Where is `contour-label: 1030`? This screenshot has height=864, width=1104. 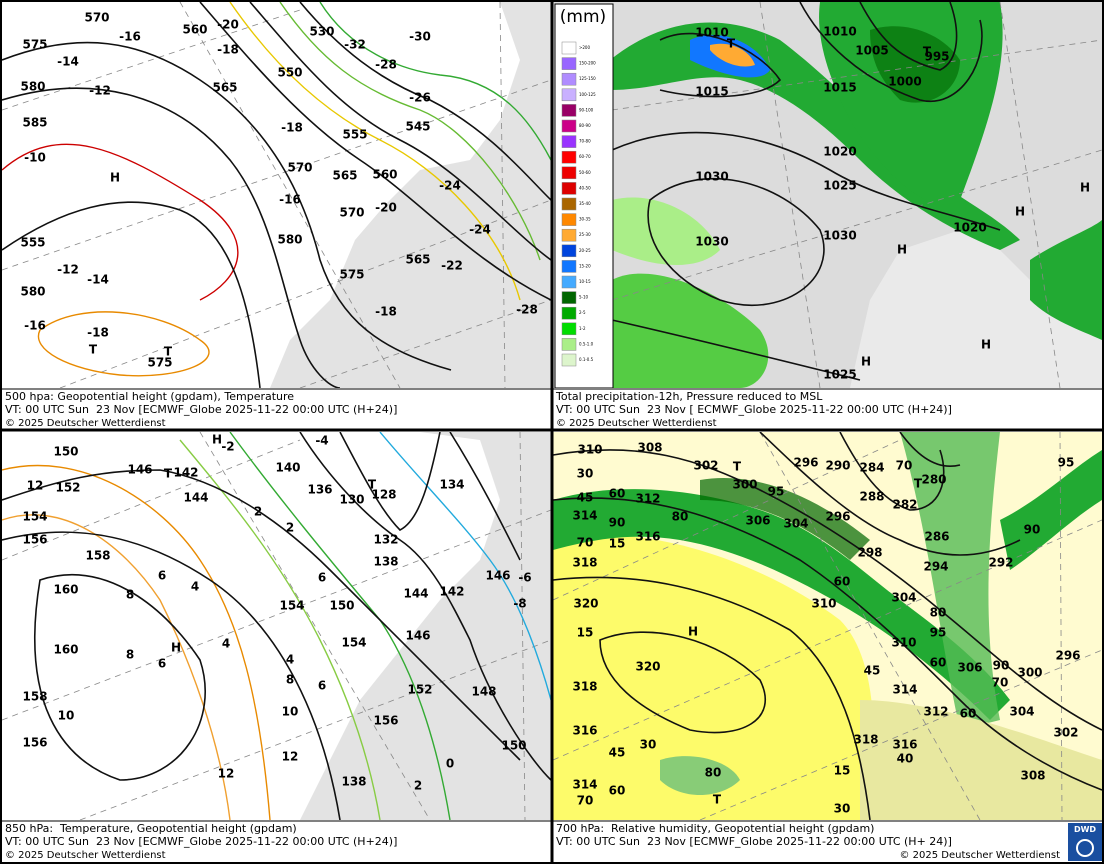
contour-label: 1030 is located at coordinates (711, 242).